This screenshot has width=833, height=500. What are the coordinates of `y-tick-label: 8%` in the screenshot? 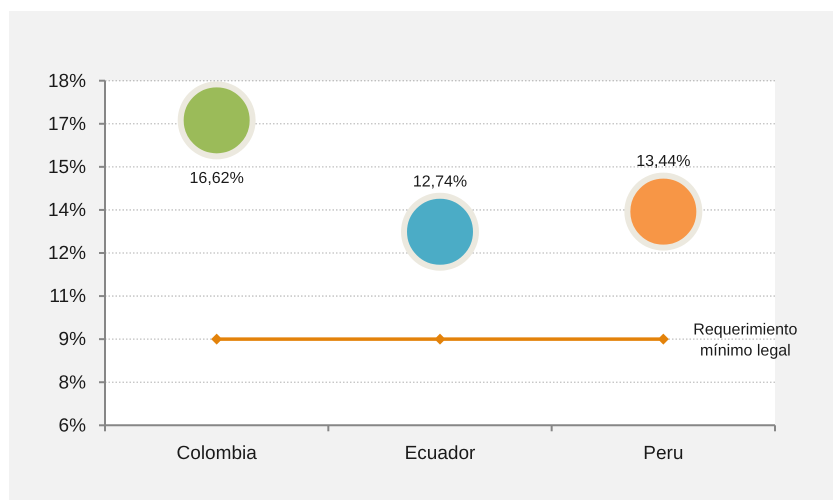 It's located at (72, 383).